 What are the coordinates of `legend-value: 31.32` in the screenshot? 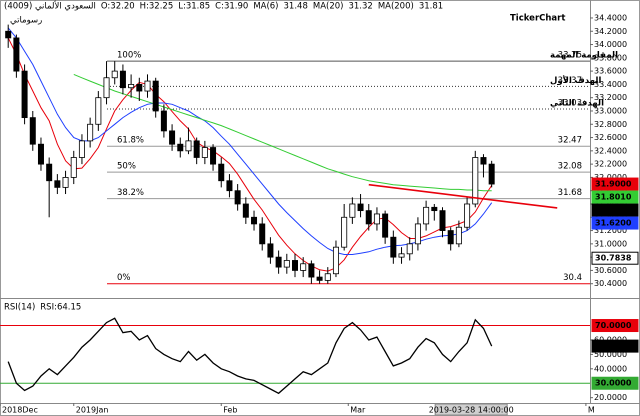 It's located at (360, 7).